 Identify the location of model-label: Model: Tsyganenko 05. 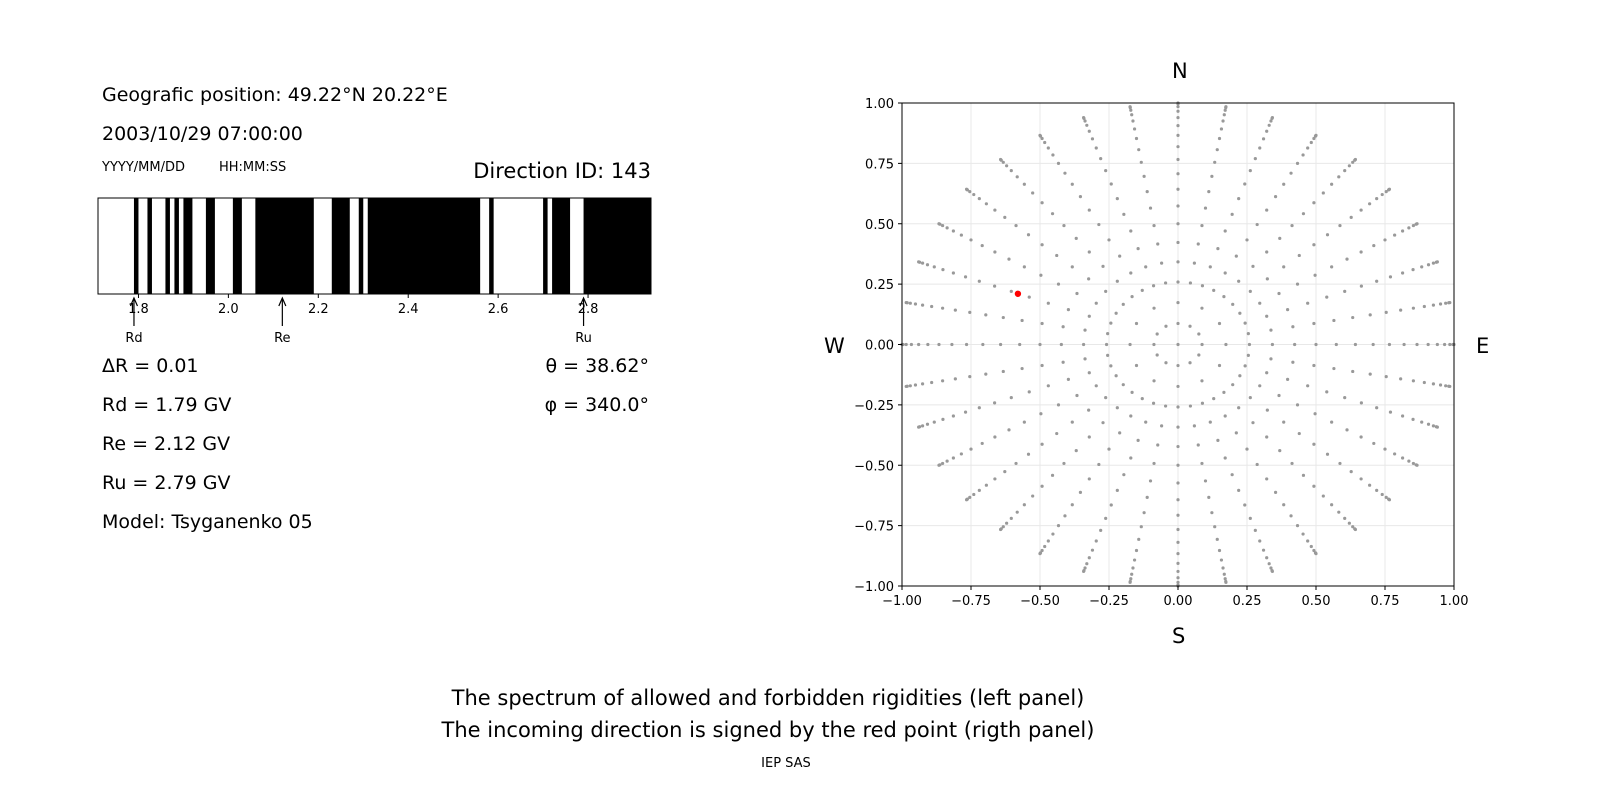
(207, 522).